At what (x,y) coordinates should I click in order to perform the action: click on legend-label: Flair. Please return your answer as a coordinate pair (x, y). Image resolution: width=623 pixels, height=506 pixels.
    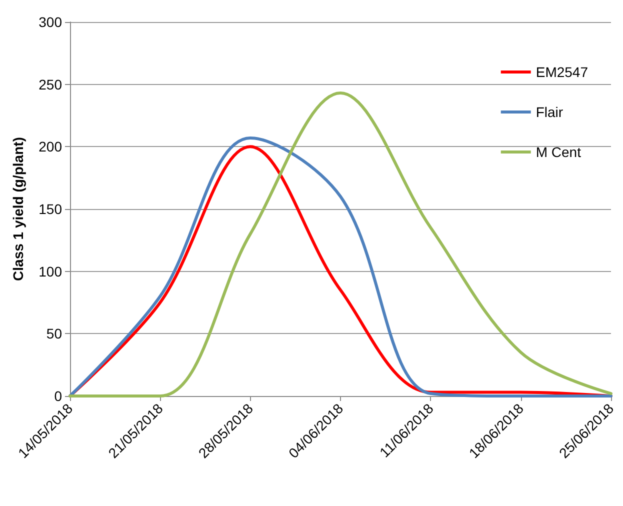
    Looking at the image, I should click on (550, 112).